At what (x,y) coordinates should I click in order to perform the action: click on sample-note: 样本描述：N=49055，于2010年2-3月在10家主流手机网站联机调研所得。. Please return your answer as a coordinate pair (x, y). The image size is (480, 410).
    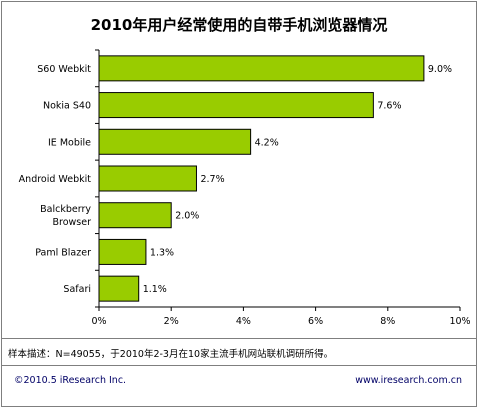
    Looking at the image, I should click on (171, 354).